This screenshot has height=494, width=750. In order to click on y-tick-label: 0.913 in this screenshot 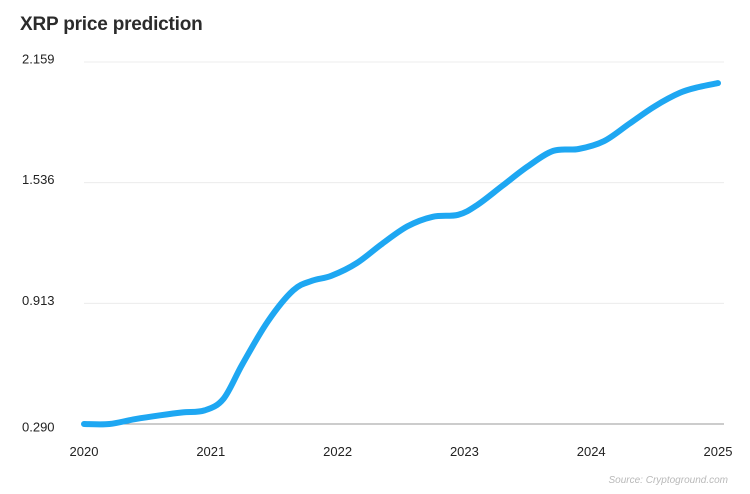, I will do `click(38, 300)`.